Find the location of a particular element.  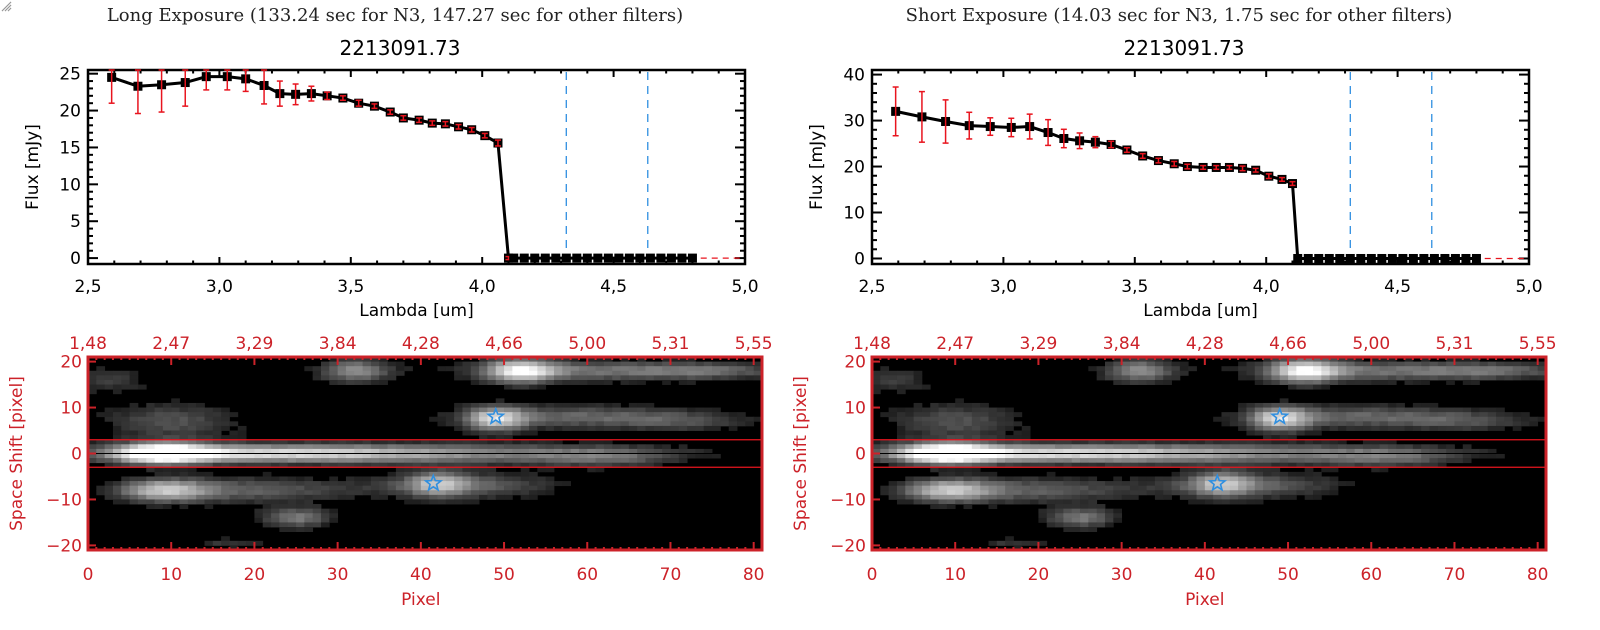

y-axis-label: Space Shift [pixel] is located at coordinates (17, 453).